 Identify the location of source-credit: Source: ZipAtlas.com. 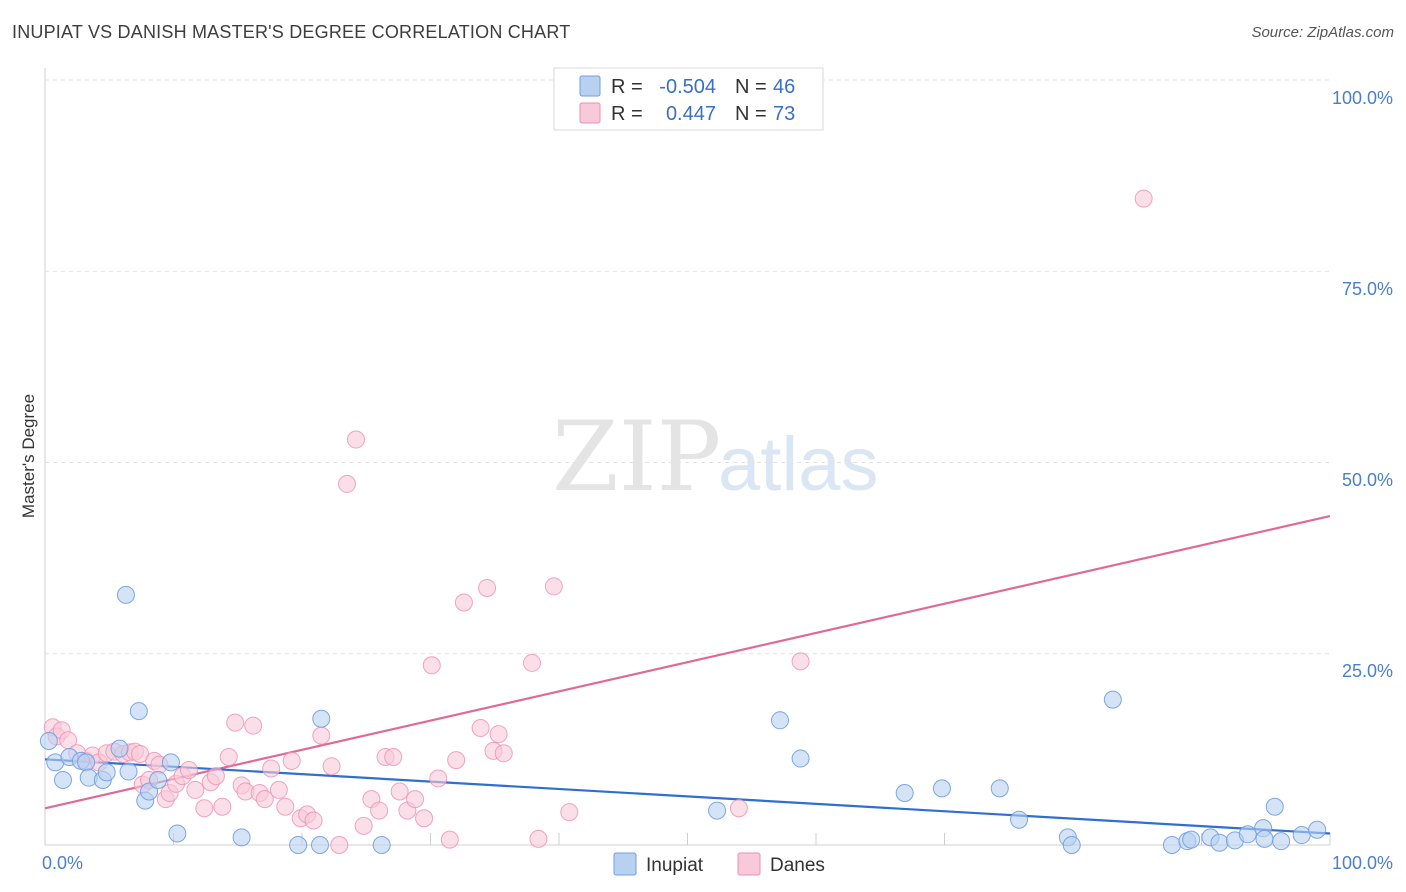
(1322, 32).